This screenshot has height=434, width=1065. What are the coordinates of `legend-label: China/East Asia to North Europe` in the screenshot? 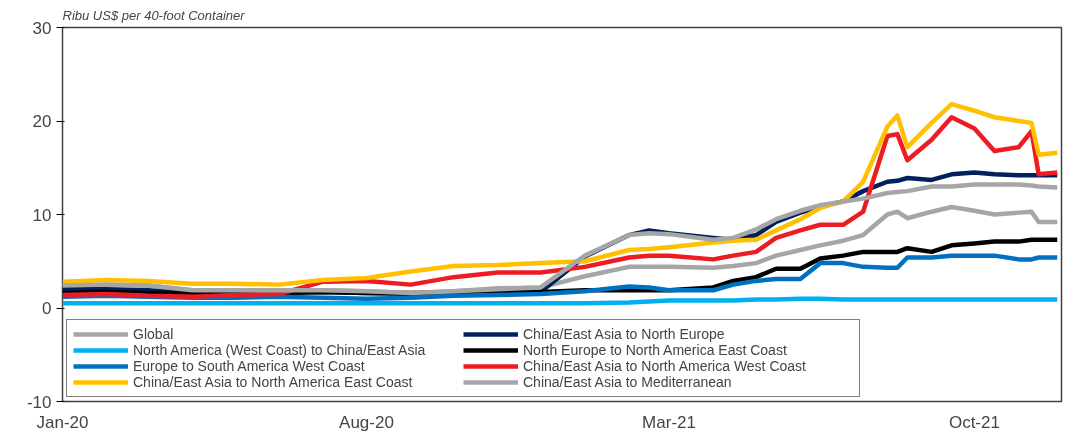 It's located at (624, 334).